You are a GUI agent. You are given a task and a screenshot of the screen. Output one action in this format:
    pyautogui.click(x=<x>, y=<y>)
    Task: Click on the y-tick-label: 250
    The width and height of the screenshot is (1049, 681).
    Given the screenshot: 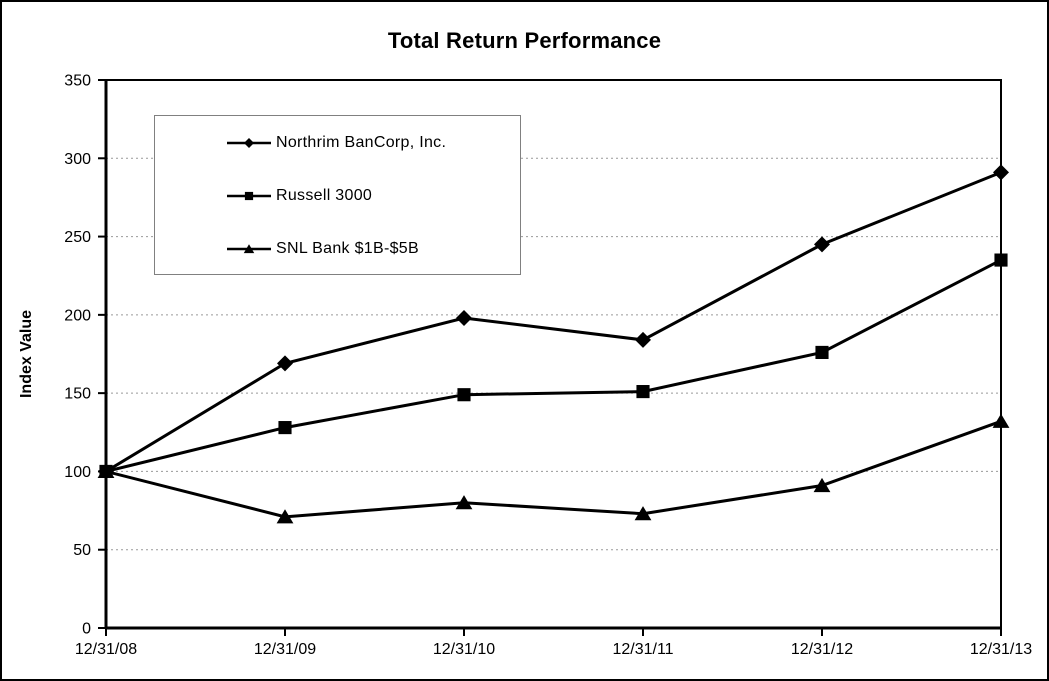 What is the action you would take?
    pyautogui.click(x=77, y=237)
    